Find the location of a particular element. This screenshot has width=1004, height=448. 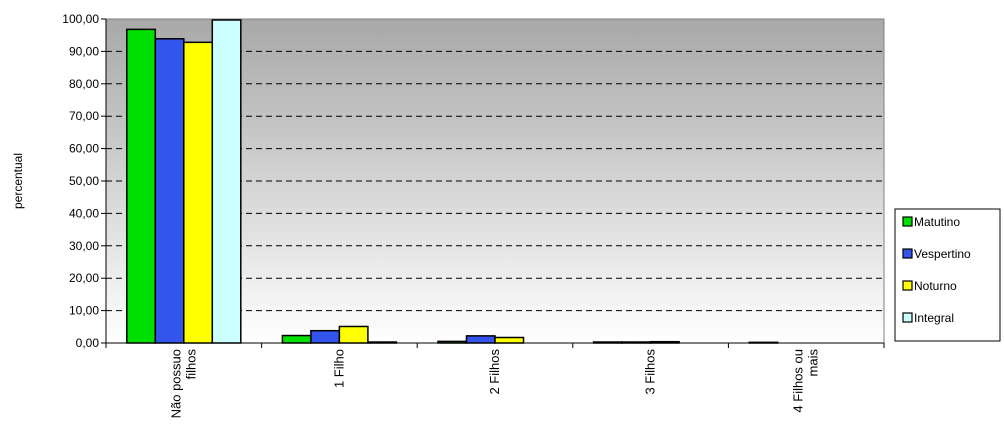

x-tick-label-line: 3 Filhos is located at coordinates (650, 372).